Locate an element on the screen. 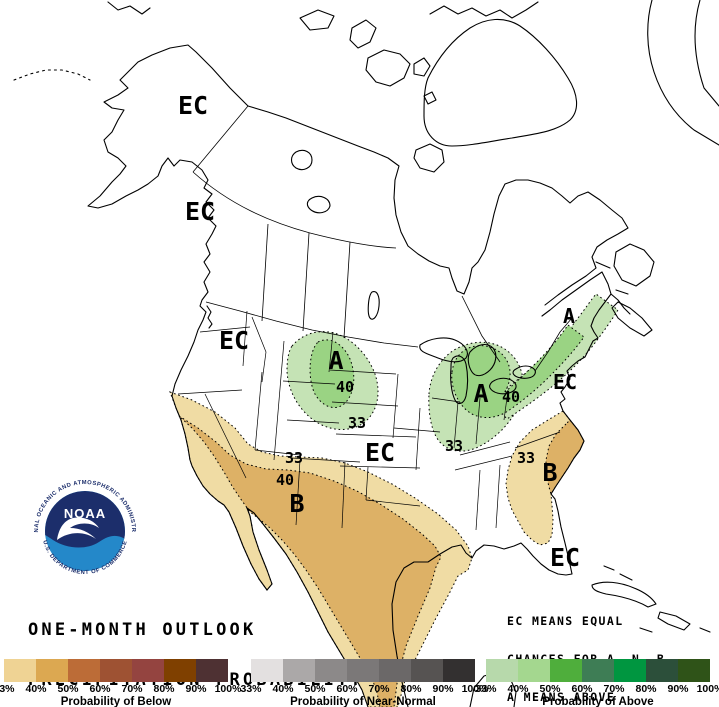  region-west-above-inner is located at coordinates (332, 374).